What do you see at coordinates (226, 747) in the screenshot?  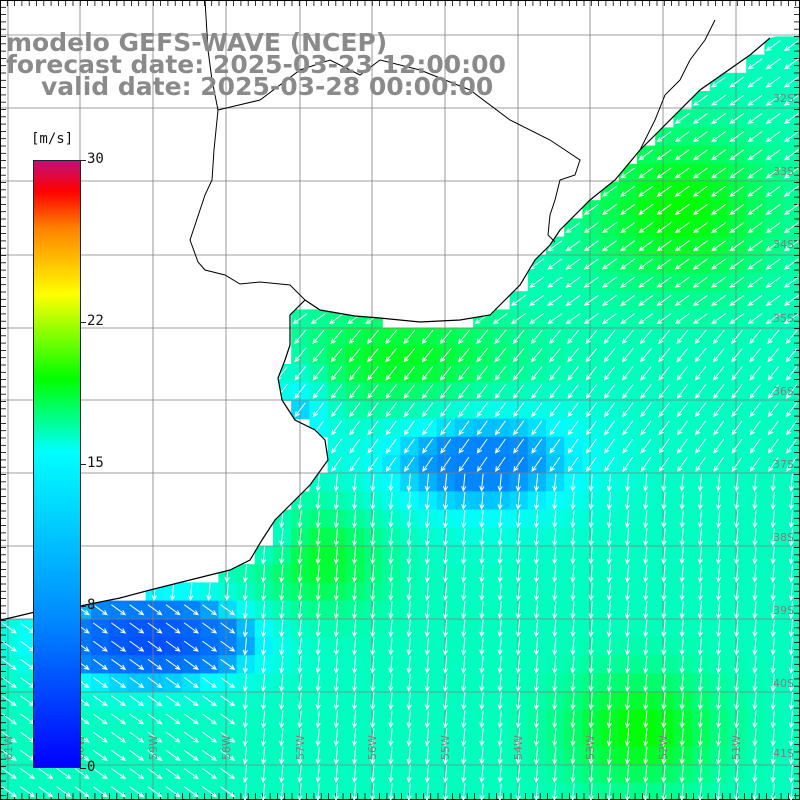 I see `longitude-label: 58W` at bounding box center [226, 747].